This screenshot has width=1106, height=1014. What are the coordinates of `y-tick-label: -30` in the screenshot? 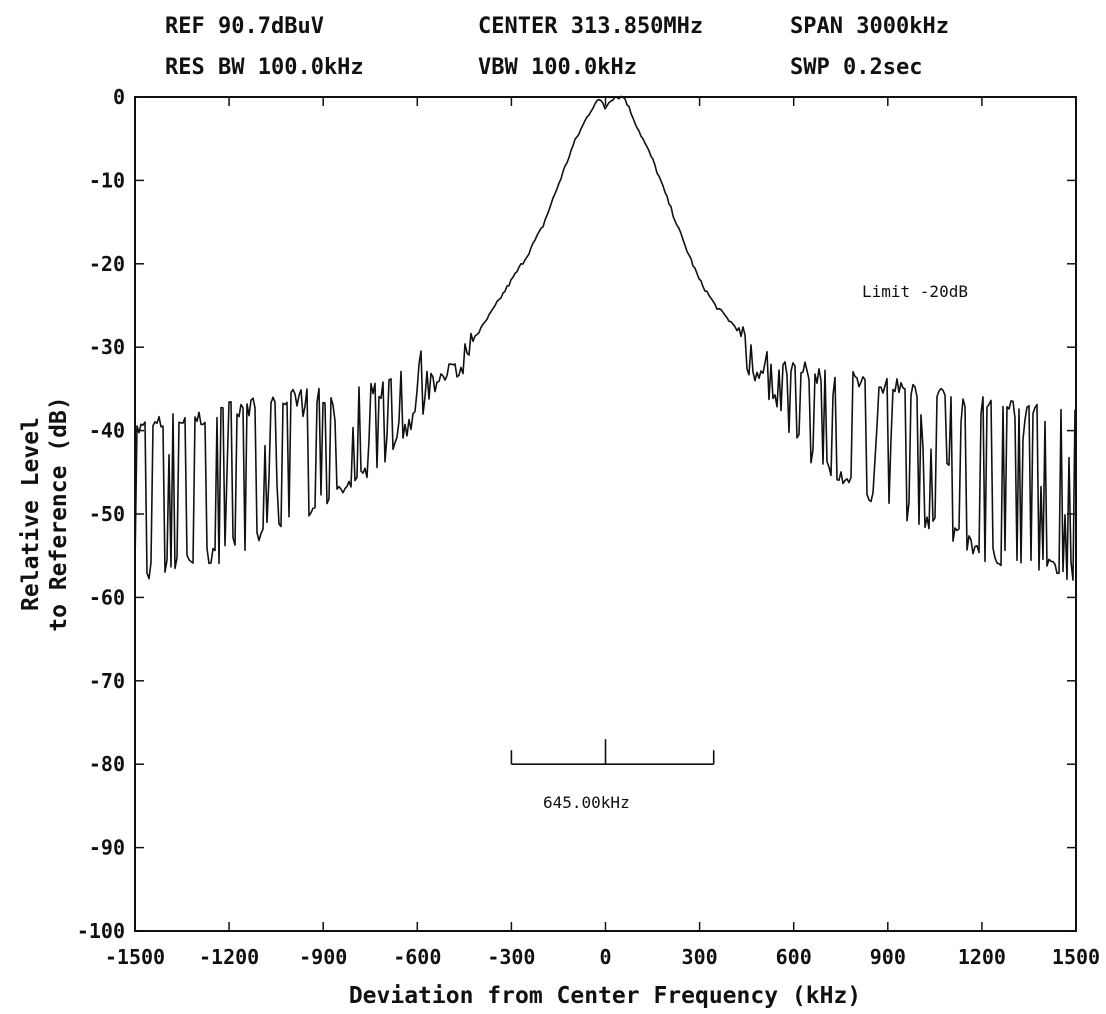 It's located at (107, 347).